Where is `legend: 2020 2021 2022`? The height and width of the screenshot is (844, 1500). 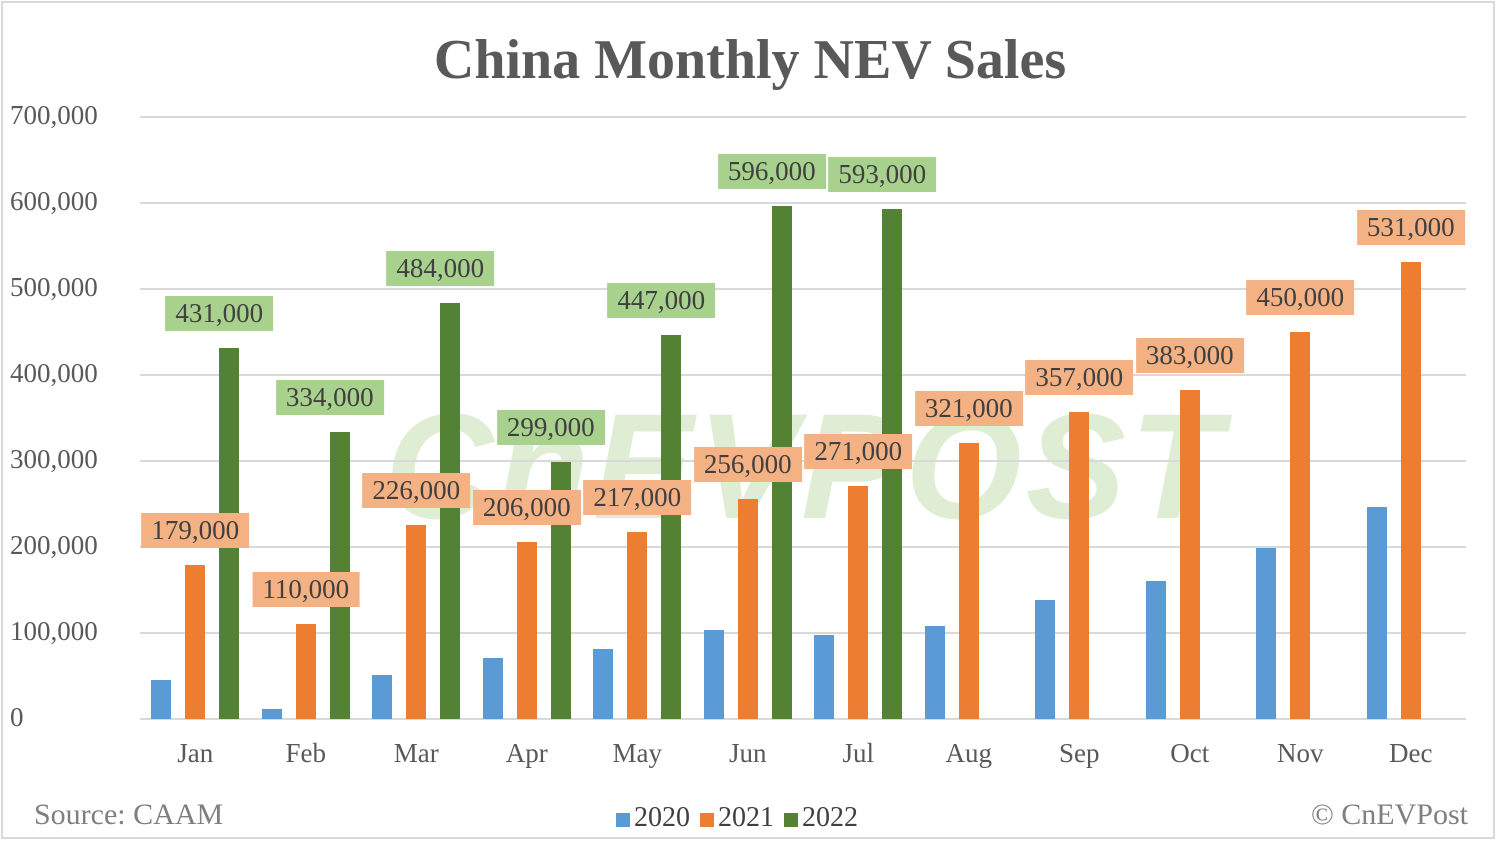 legend: 2020 2021 2022 is located at coordinates (737, 818).